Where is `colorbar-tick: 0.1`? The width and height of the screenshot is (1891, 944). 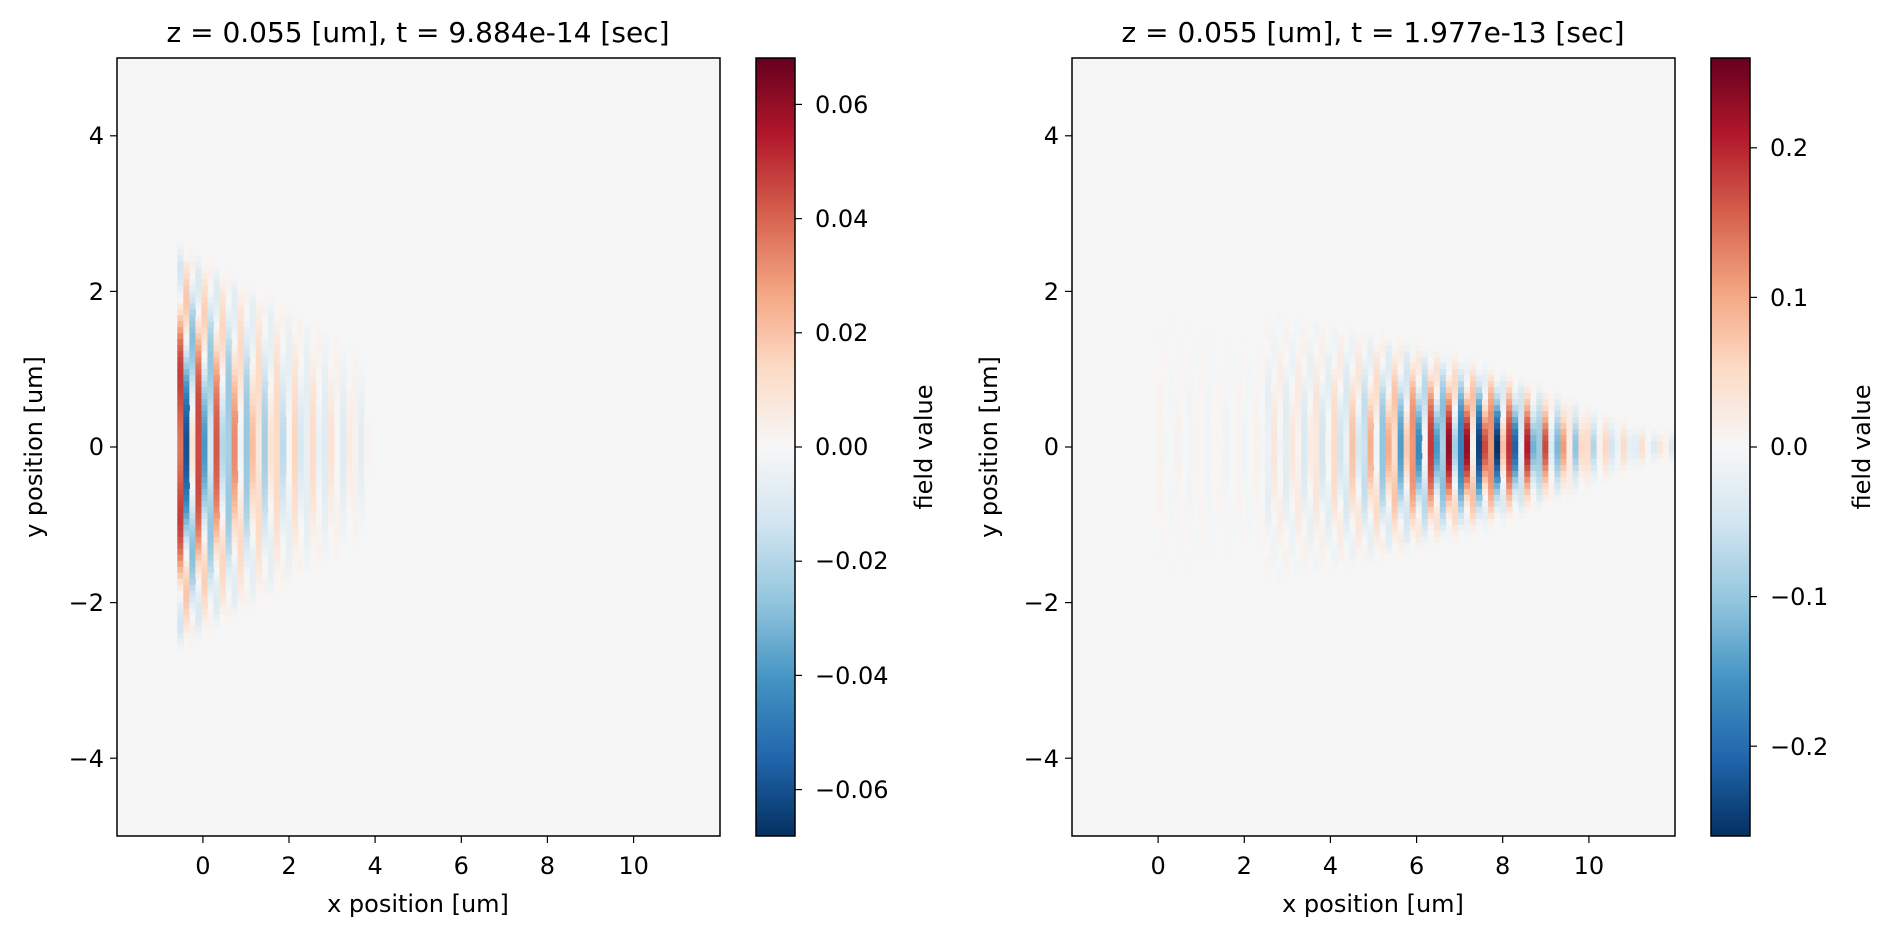 colorbar-tick: 0.1 is located at coordinates (1779, 298).